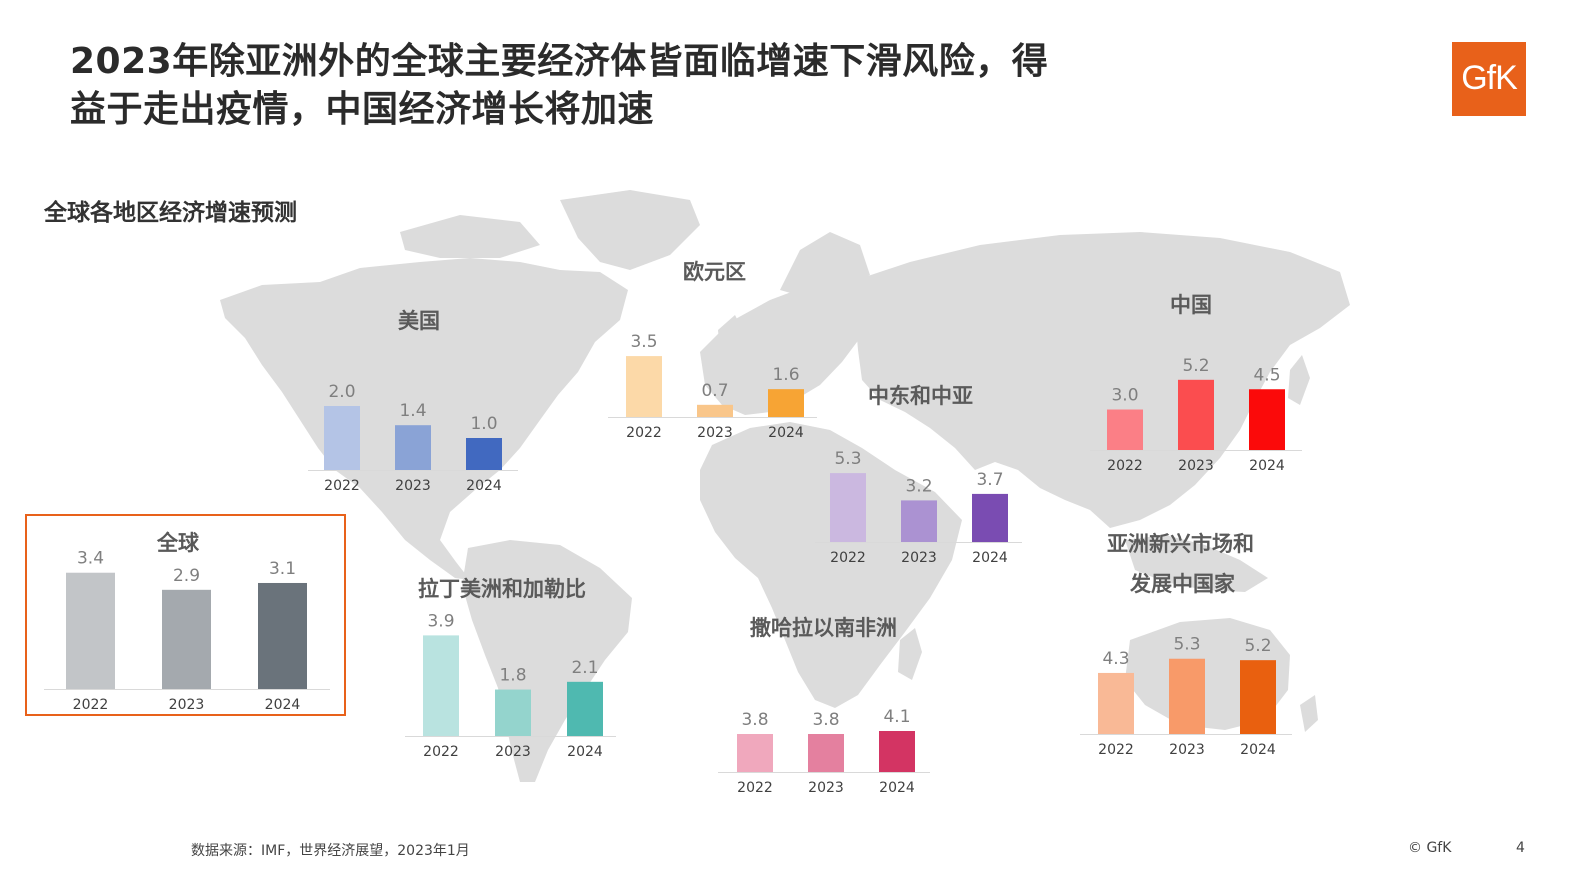 The image size is (1587, 892). Describe the element at coordinates (1180, 544) in the screenshot. I see `region-label-asia-line1: 亚洲新兴市场和` at that location.